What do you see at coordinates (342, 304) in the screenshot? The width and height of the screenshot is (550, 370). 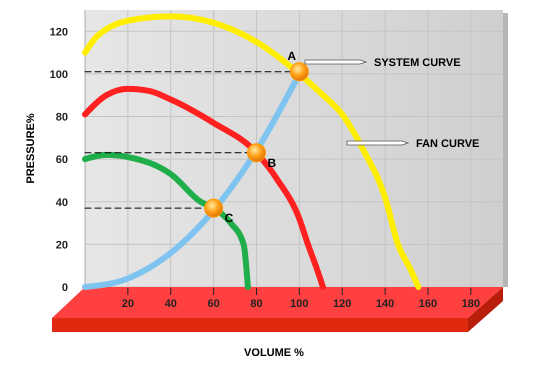 I see `x-tick-label: 120` at bounding box center [342, 304].